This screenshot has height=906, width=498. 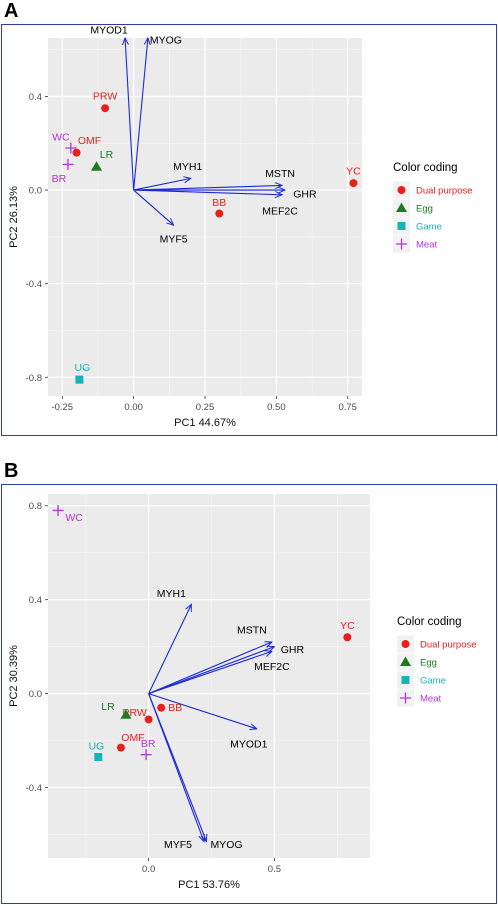 What do you see at coordinates (205, 423) in the screenshot?
I see `x-axis-title: PC1 44.67%` at bounding box center [205, 423].